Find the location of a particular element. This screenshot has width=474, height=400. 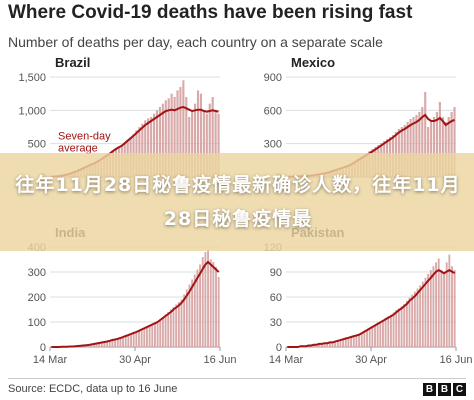

logo-letter: B is located at coordinates (444, 389).